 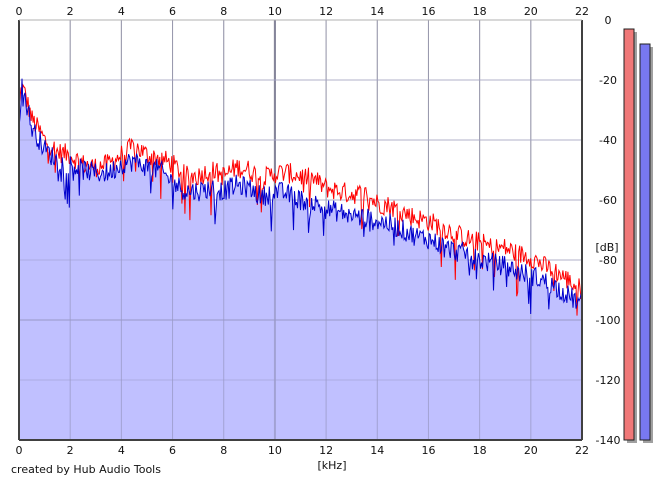 What do you see at coordinates (121, 11) in the screenshot?
I see `x-tick-label-top: 4` at bounding box center [121, 11].